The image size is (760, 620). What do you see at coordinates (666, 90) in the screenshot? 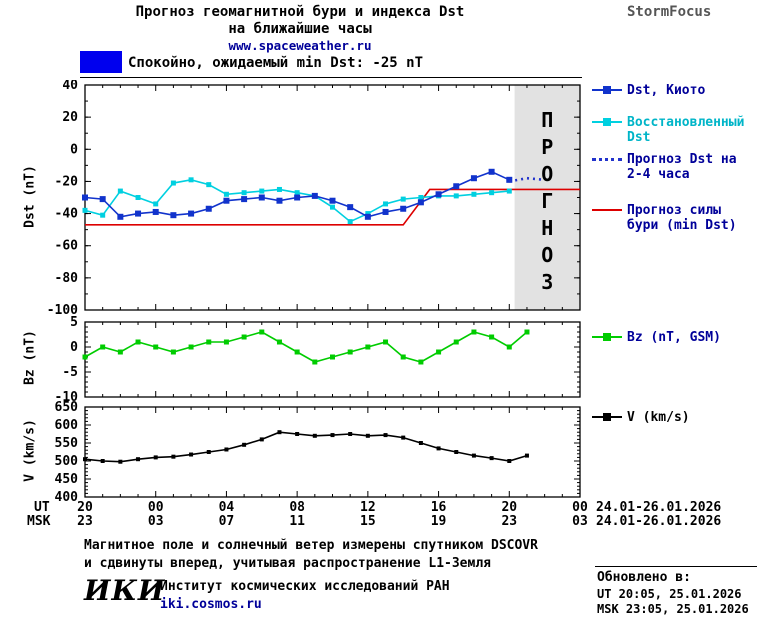
I see `legend-dst-kyoto-label: Dst, Киото` at bounding box center [666, 90].